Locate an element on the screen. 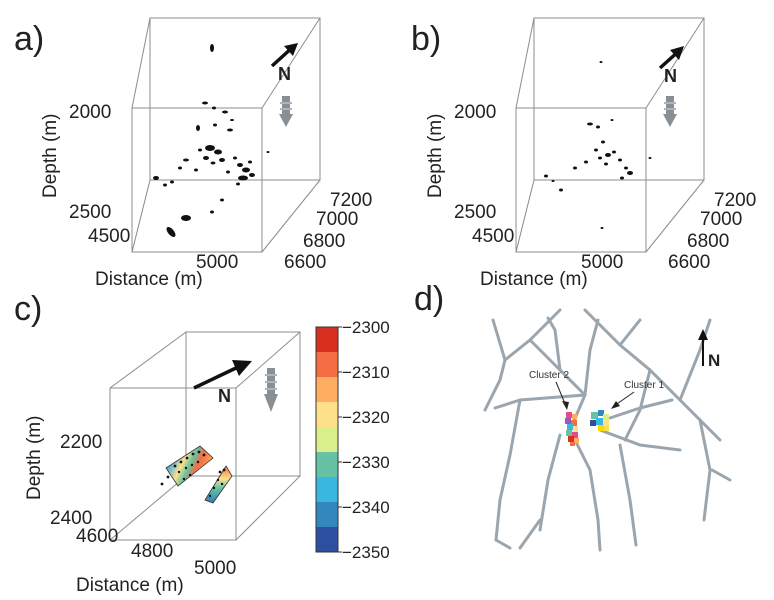  panel-c-north-arrow: N is located at coordinates (222, 383).